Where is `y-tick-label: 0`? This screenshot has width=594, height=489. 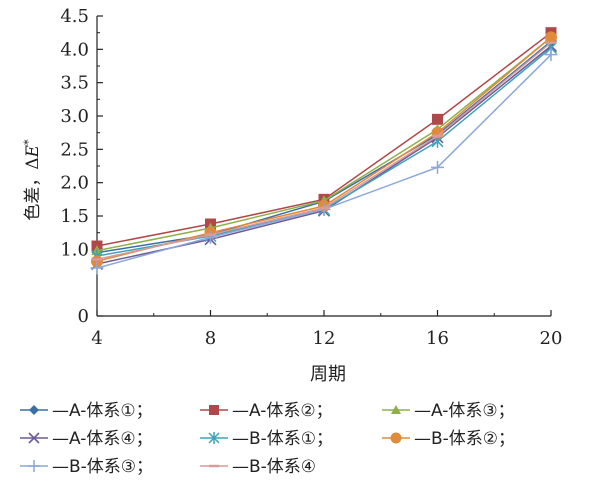
y-tick-label: 0 is located at coordinates (83, 316).